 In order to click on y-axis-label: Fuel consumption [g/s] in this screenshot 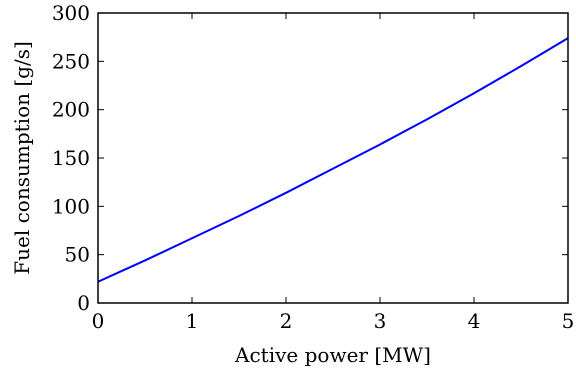, I will do `click(22, 158)`.